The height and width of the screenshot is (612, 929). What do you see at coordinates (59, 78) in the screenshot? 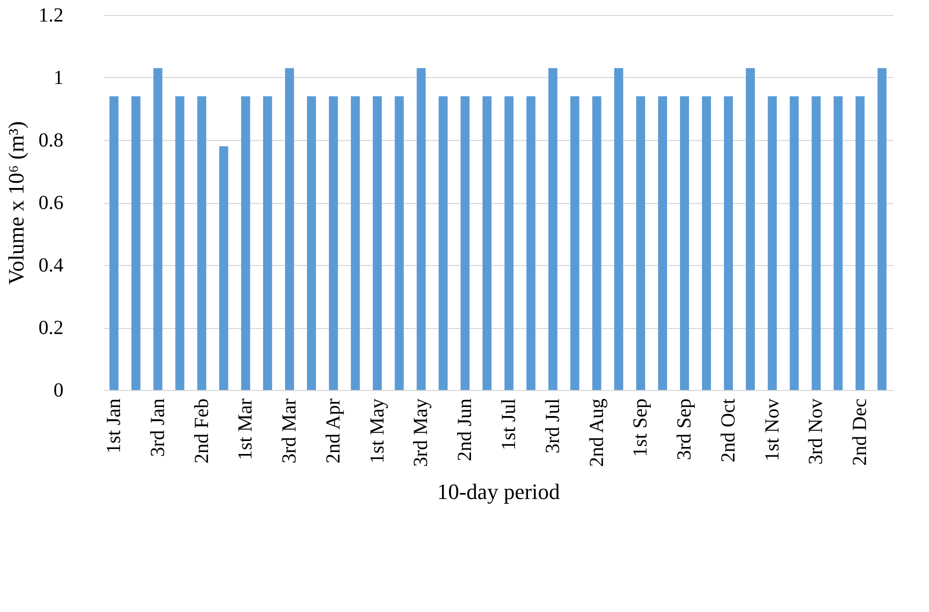
I see `y-tick-label: 1` at bounding box center [59, 78].